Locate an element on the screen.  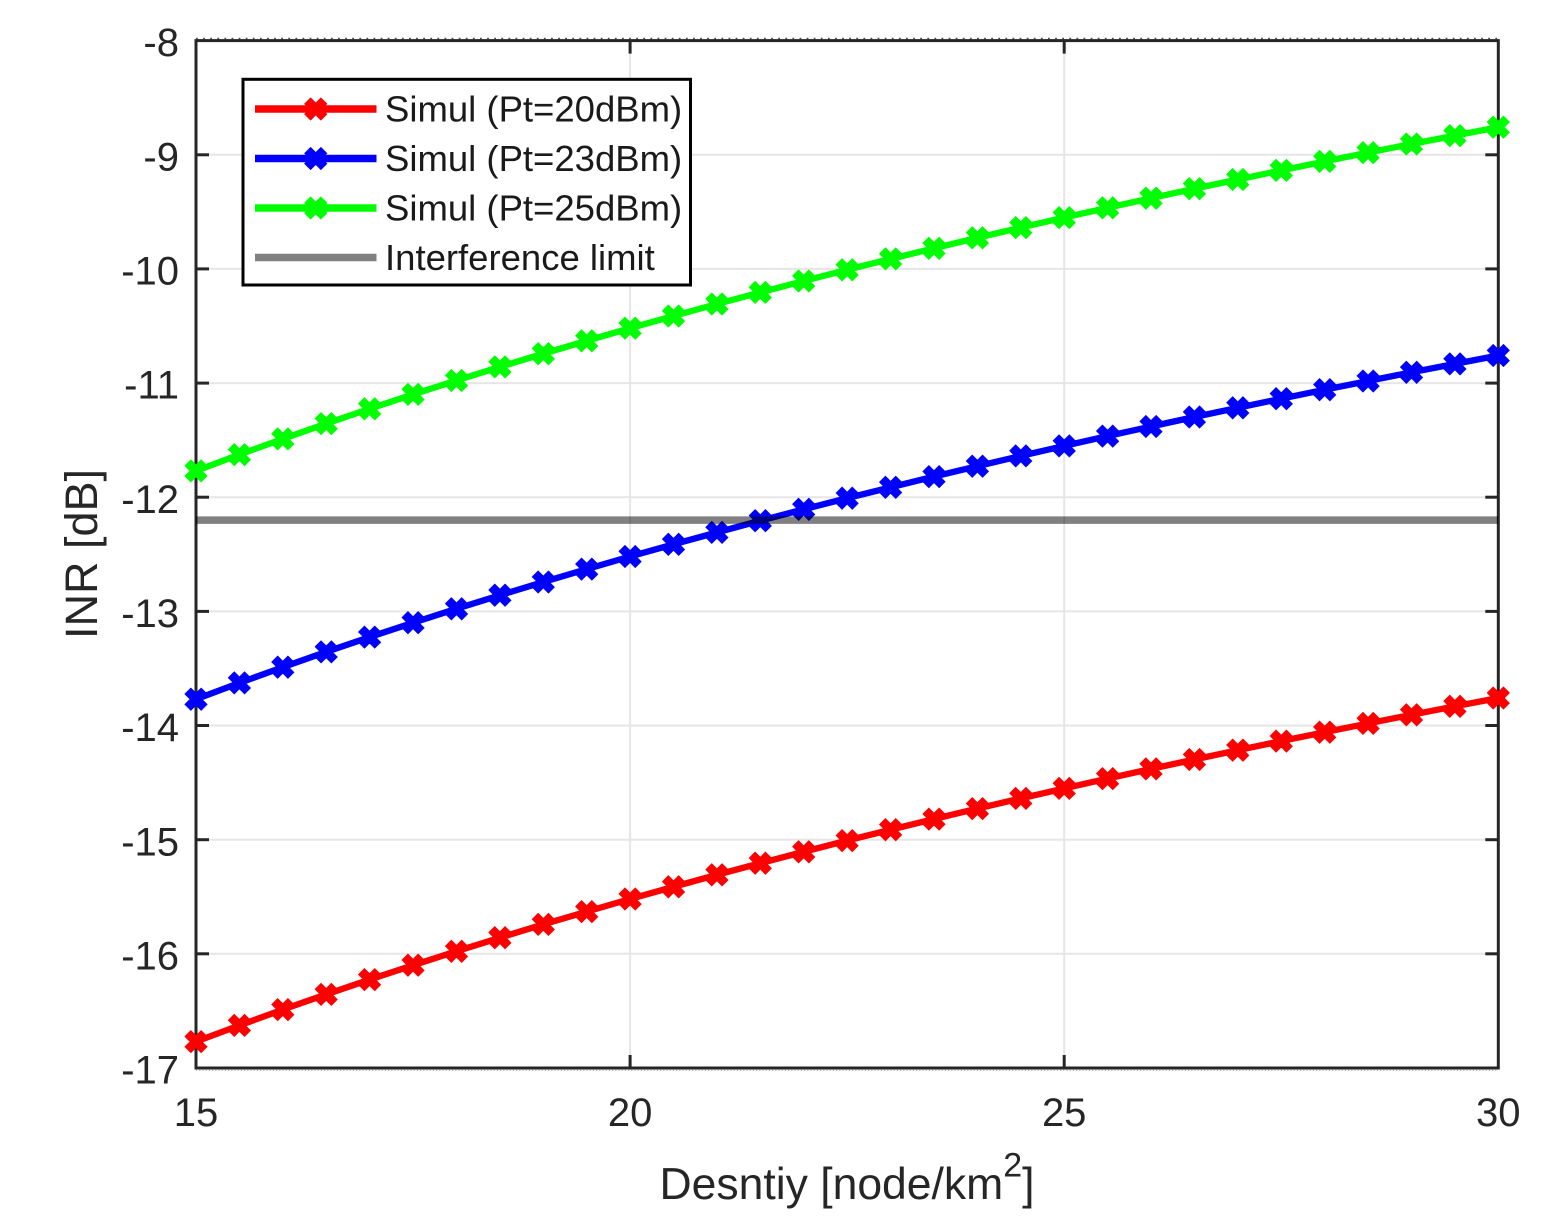
svg-text: -12 is located at coordinates (150, 500).